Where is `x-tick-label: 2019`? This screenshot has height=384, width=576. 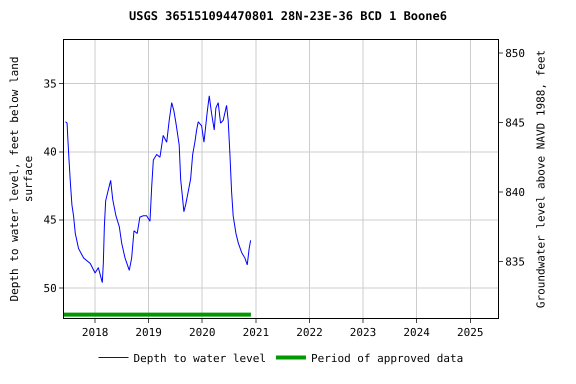
x-tick-label: 2019 is located at coordinates (148, 333).